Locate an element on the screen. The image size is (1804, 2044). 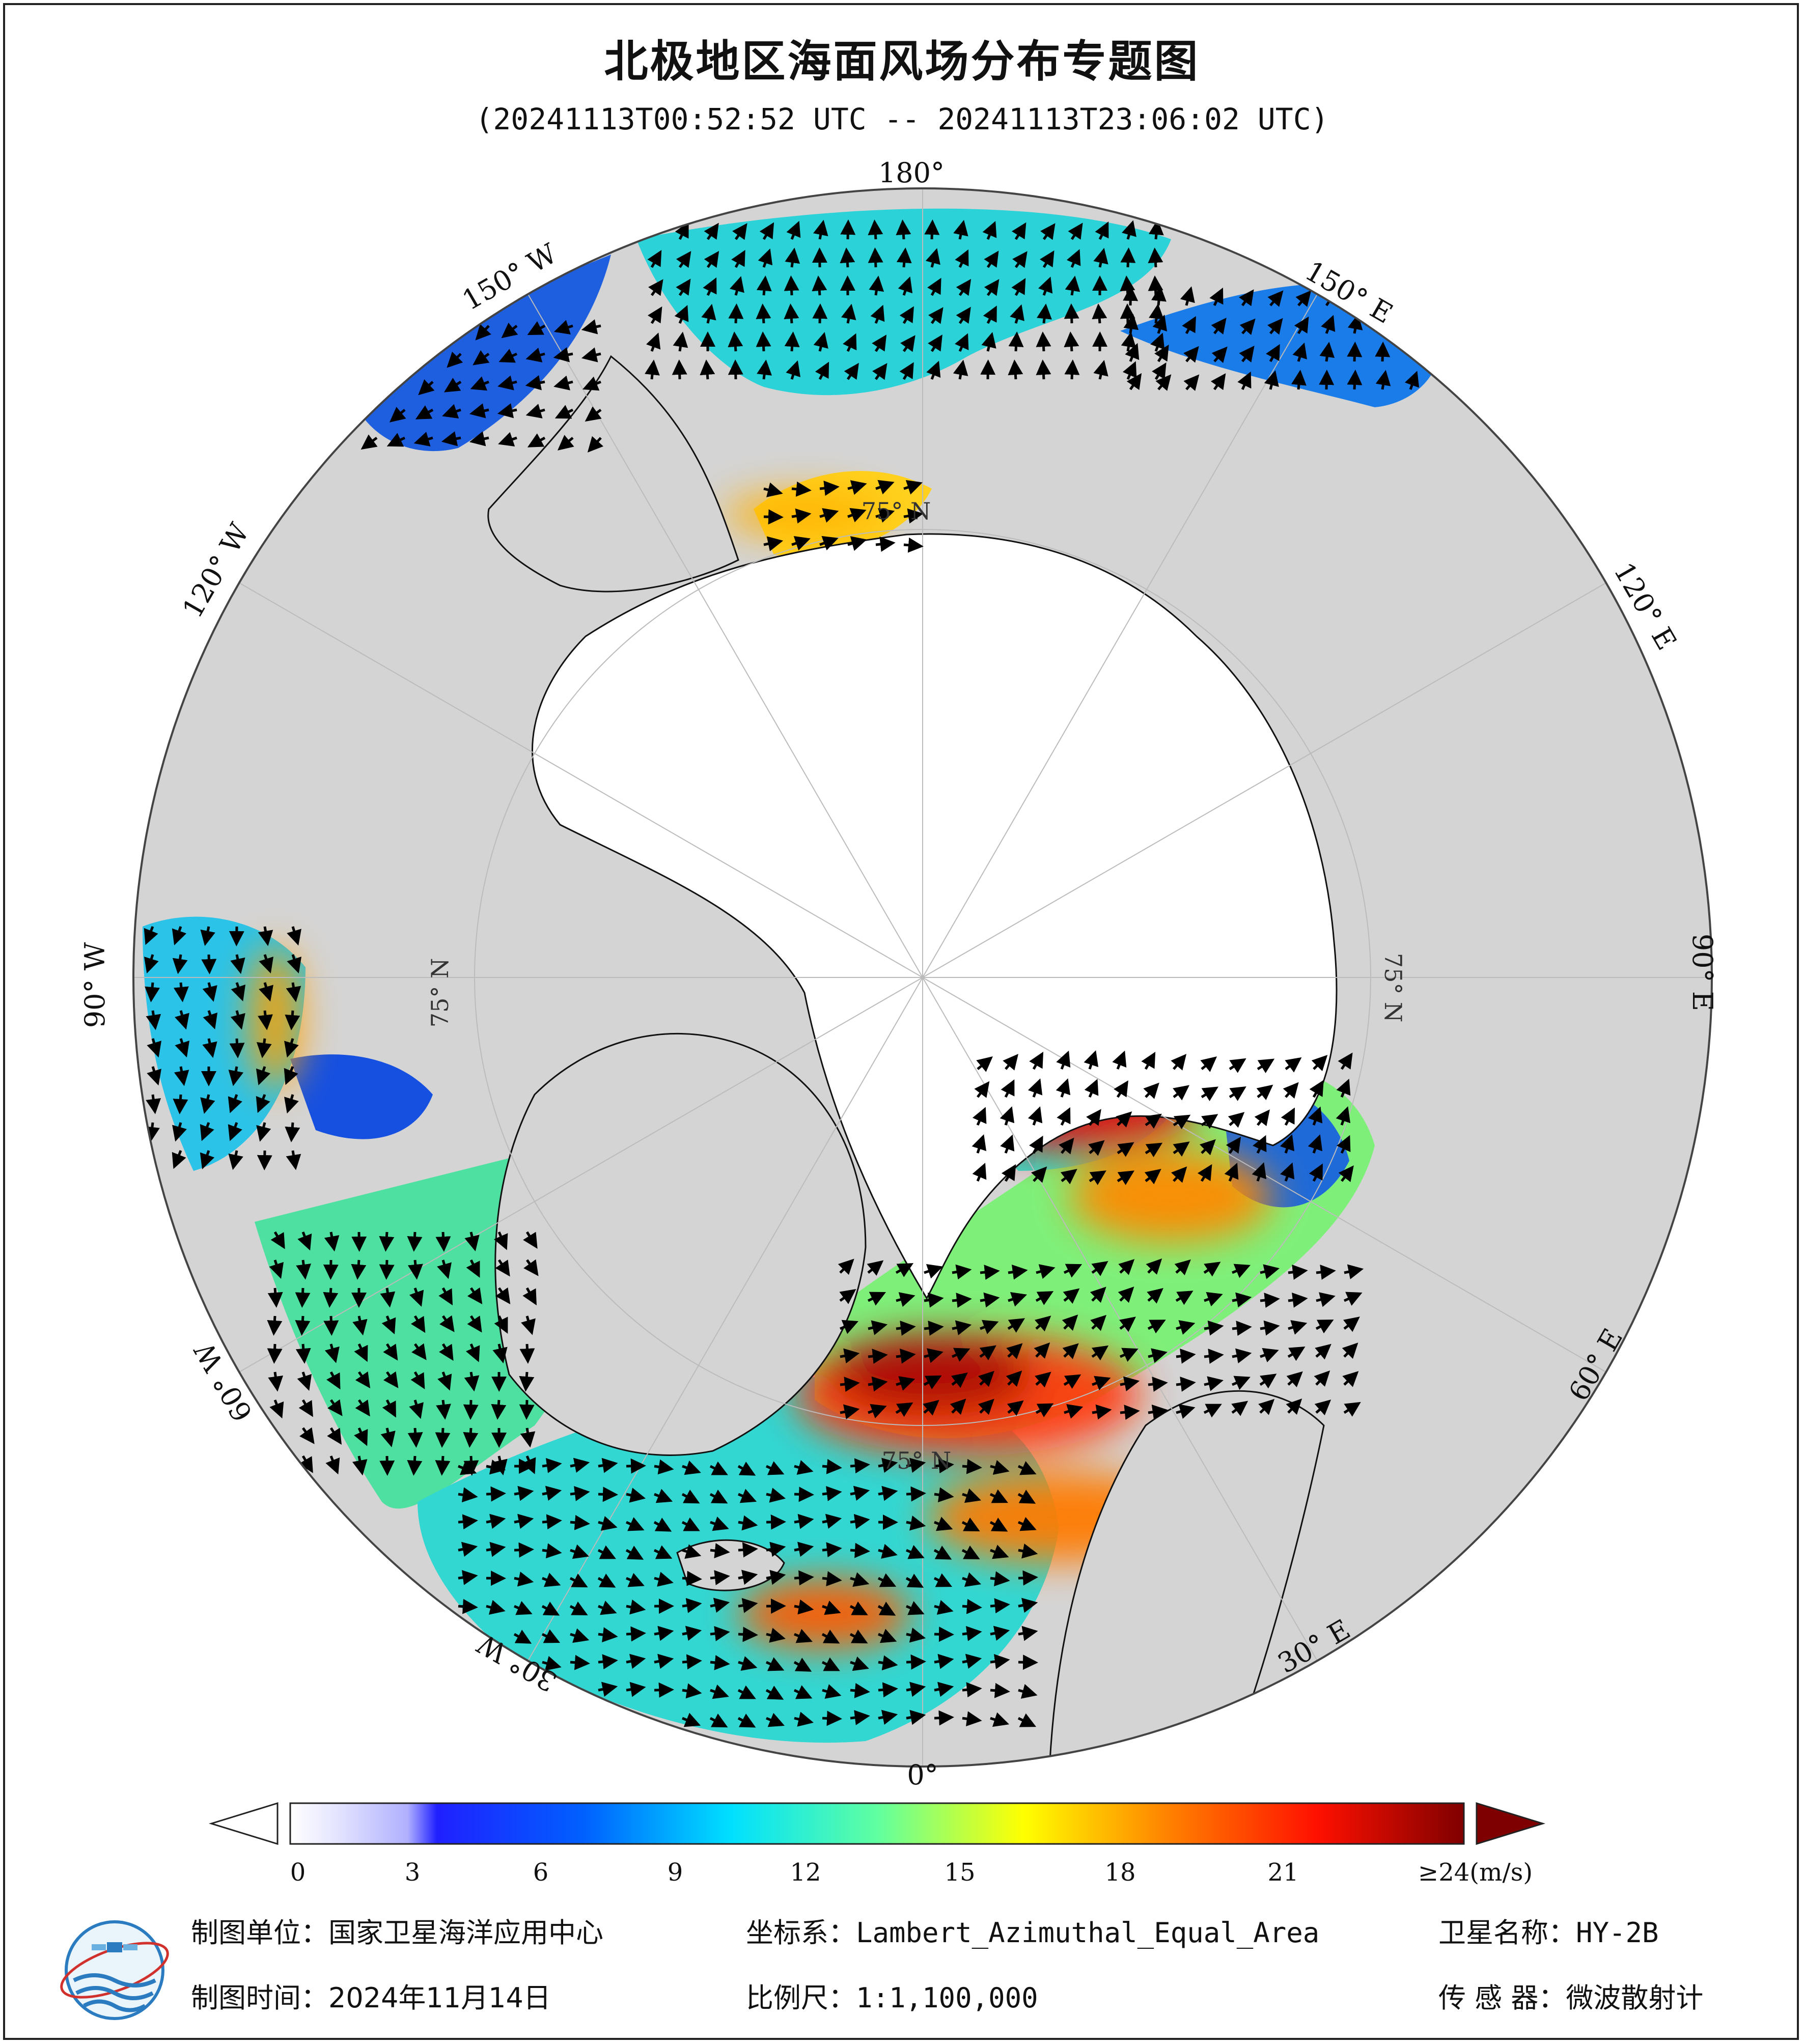
scale-value: 1:1,100,000 is located at coordinates (947, 1998).